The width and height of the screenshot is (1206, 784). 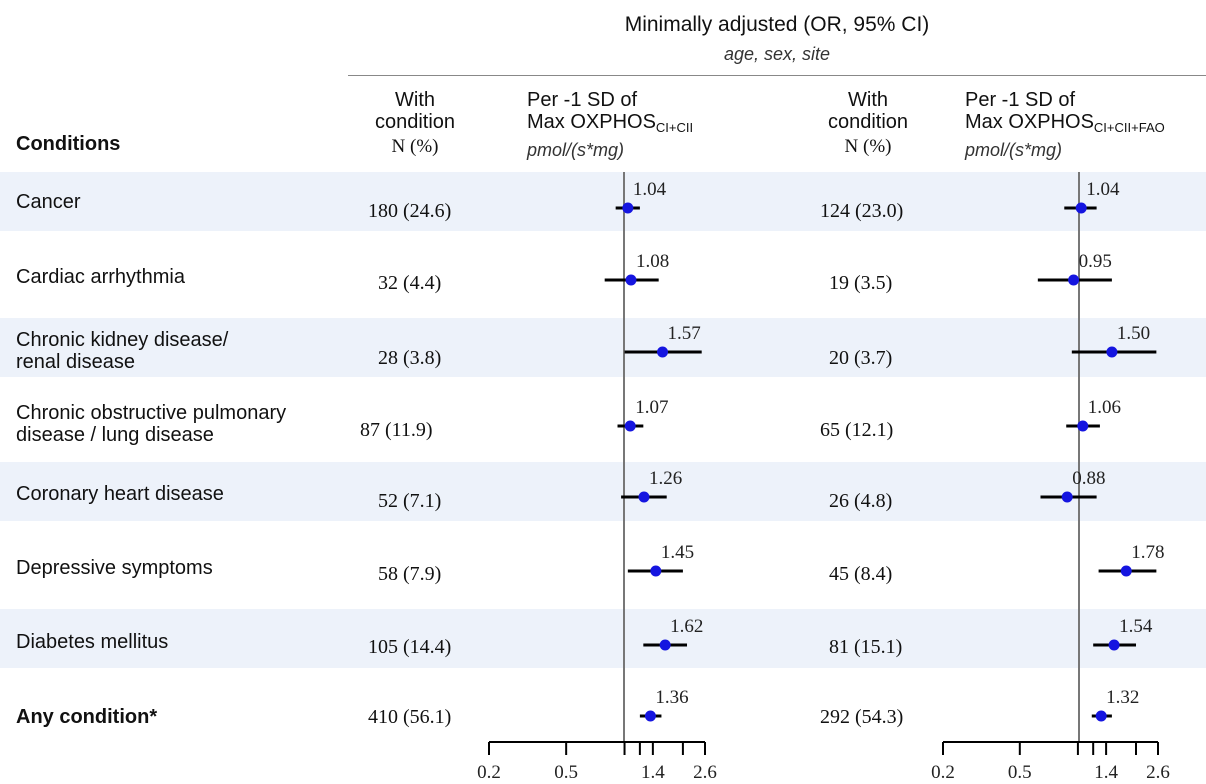 What do you see at coordinates (68, 144) in the screenshot?
I see `conditions-column-header: Conditions` at bounding box center [68, 144].